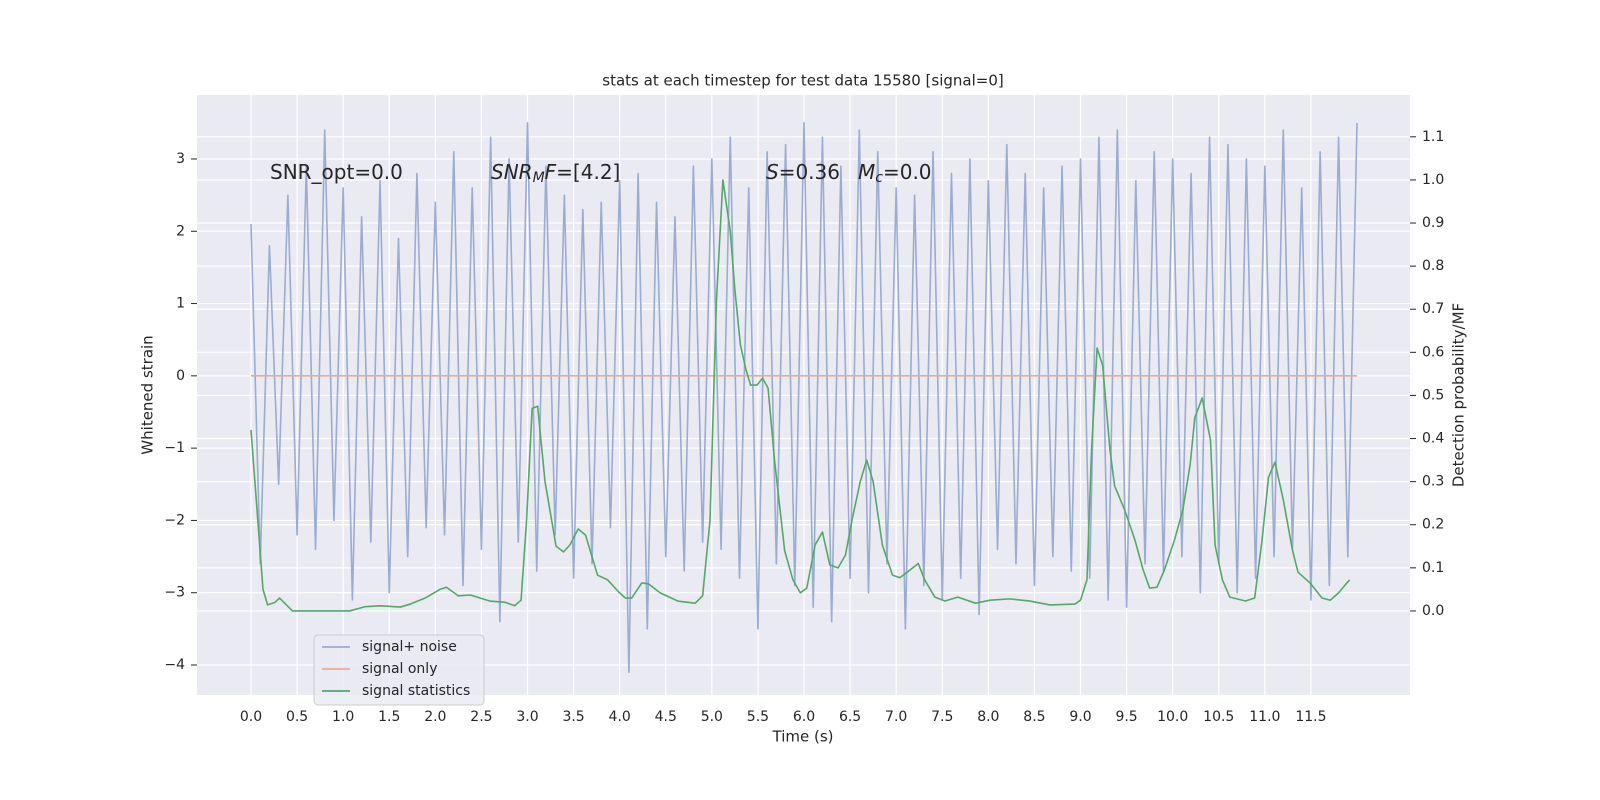 This screenshot has width=1600, height=800. I want to click on y-tick-label: 2, so click(180, 231).